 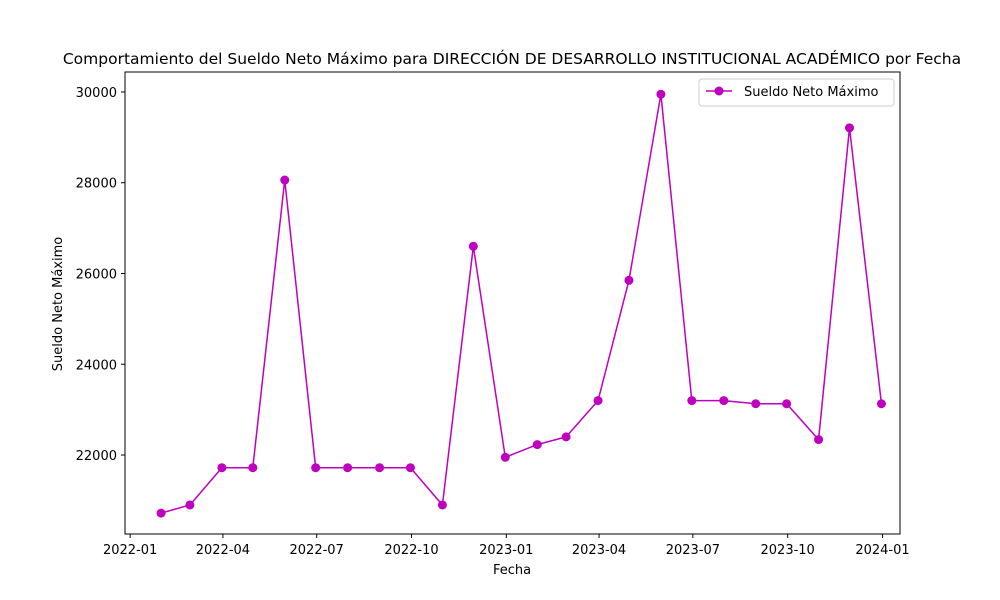 What do you see at coordinates (788, 550) in the screenshot?
I see `x-tick-label: 2023-10` at bounding box center [788, 550].